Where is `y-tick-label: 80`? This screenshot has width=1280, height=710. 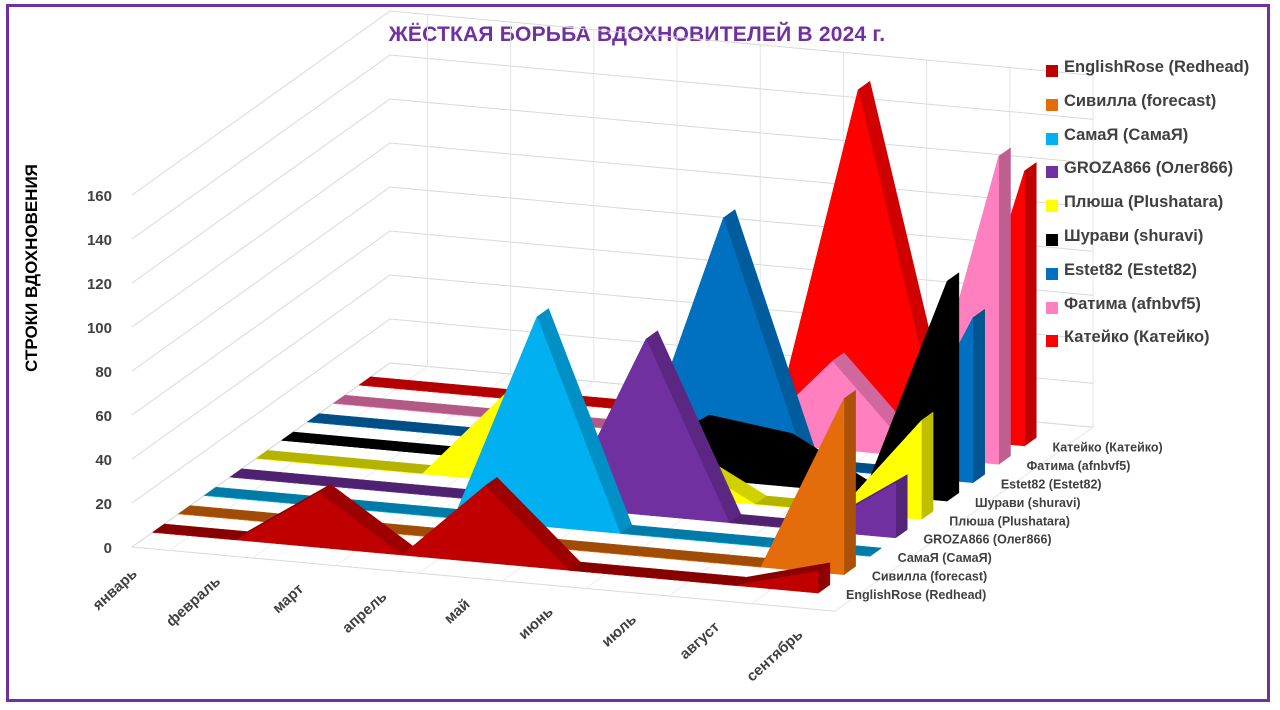
y-tick-label: 80 is located at coordinates (103, 372).